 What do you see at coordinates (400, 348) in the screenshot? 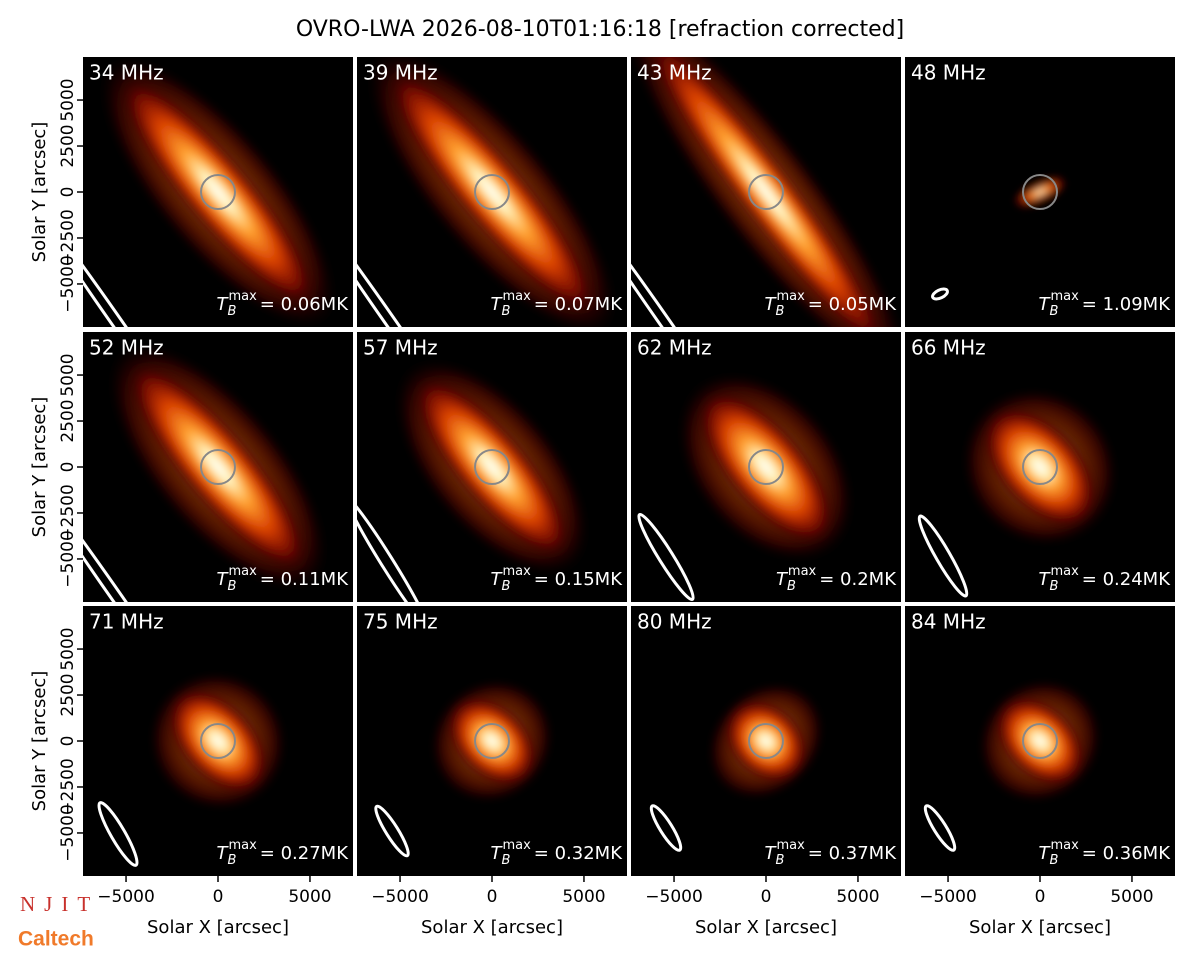
I see `panel-title: 57 MHz` at bounding box center [400, 348].